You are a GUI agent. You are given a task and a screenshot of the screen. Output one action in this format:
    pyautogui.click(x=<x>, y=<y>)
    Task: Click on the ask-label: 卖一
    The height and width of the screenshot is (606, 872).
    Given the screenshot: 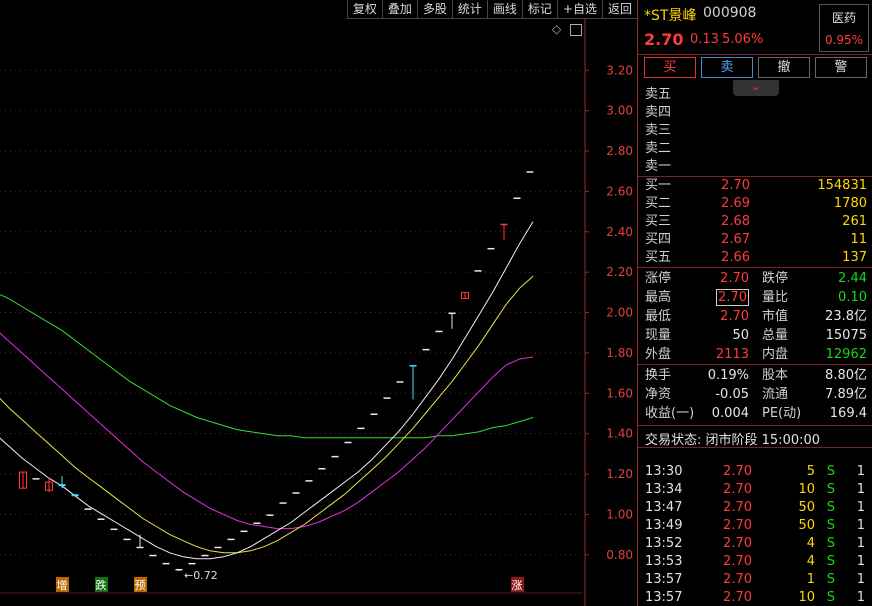 What is the action you would take?
    pyautogui.click(x=658, y=166)
    